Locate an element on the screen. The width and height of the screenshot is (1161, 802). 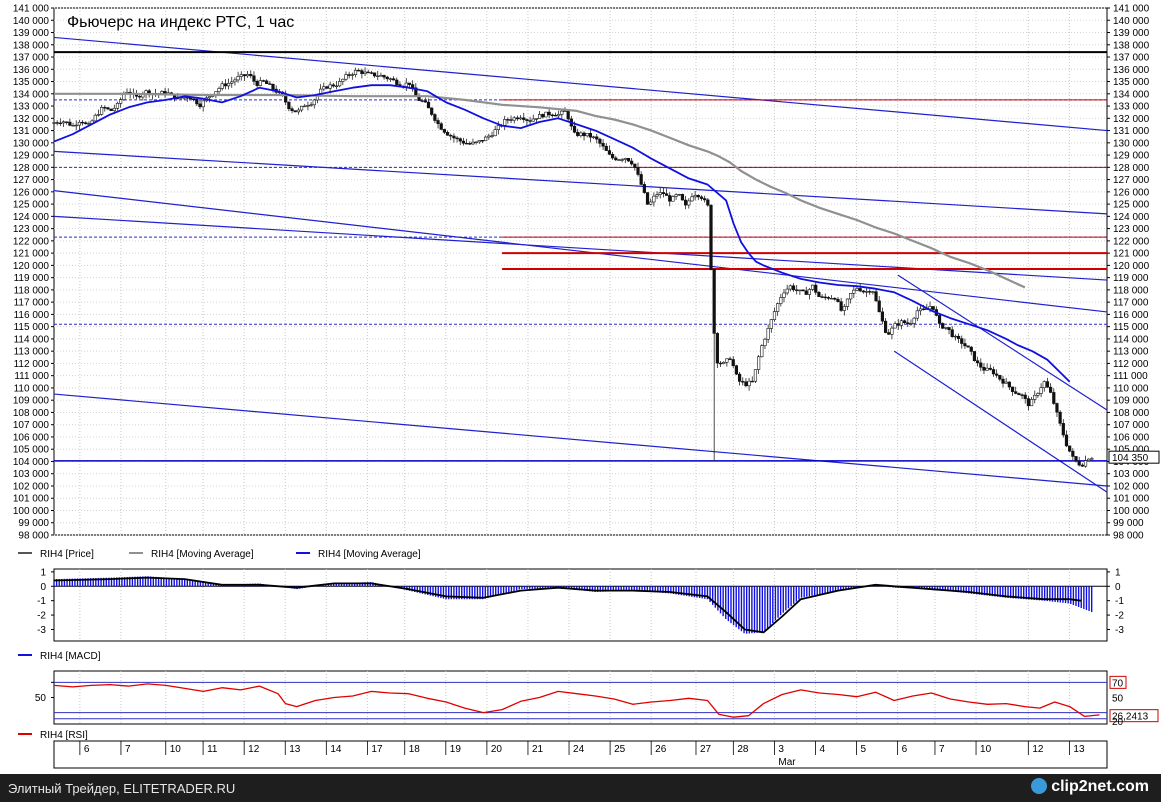
y-tick-label-right: 126 000 is located at coordinates (1131, 192).